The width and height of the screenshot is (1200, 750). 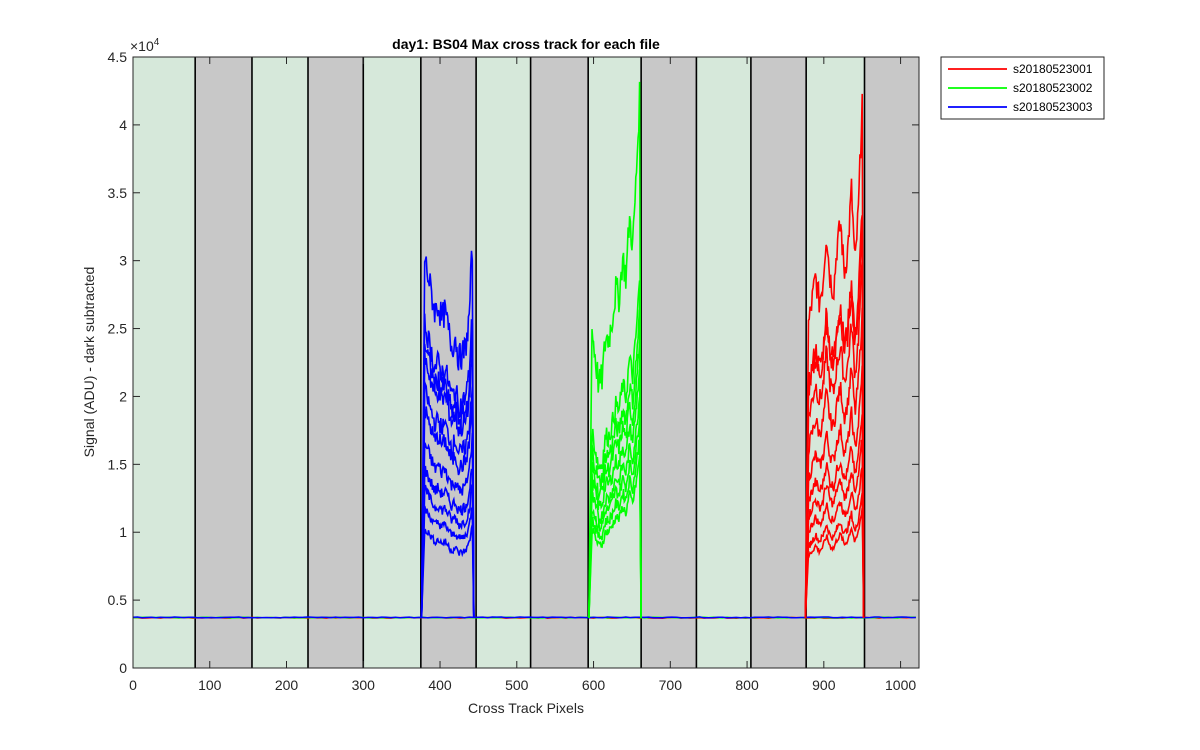 What do you see at coordinates (157, 42) in the screenshot?
I see `y-exponent-power: 4` at bounding box center [157, 42].